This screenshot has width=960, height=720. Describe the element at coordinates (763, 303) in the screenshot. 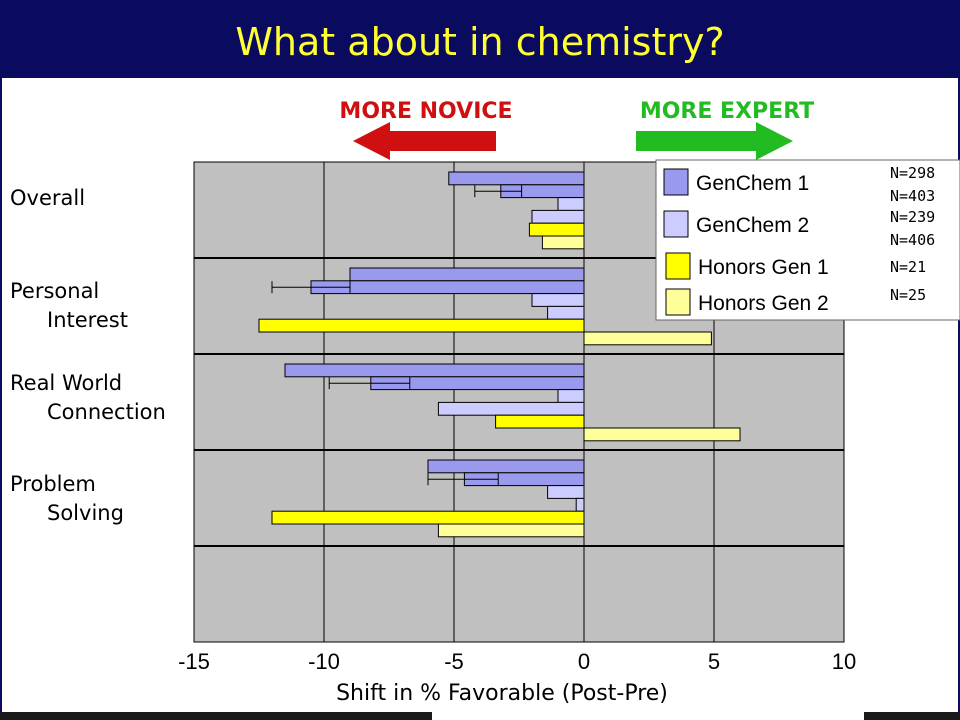

I see `legend-label: Honors Gen 2` at that location.